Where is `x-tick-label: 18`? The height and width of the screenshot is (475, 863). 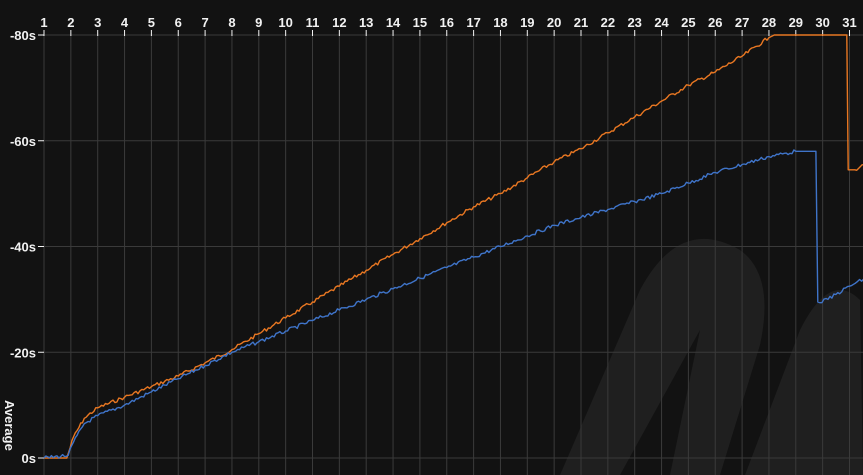 x-tick-label: 18 is located at coordinates (500, 22).